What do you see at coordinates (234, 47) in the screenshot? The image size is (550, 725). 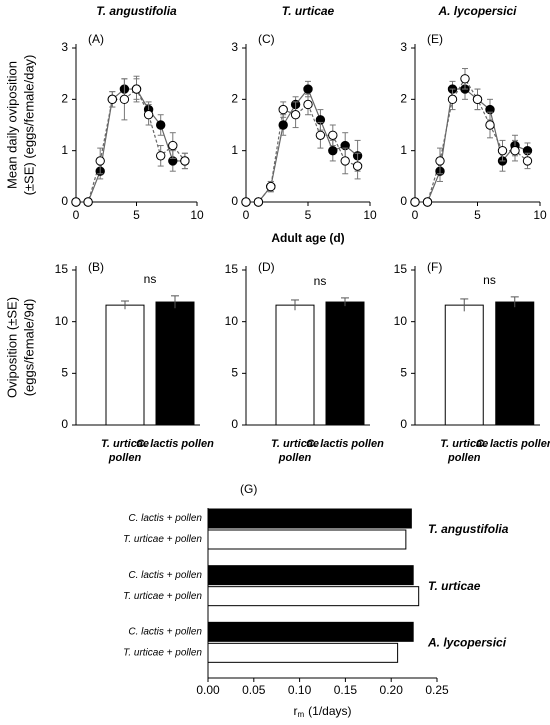 I see `y-tick-label: 3` at bounding box center [234, 47].